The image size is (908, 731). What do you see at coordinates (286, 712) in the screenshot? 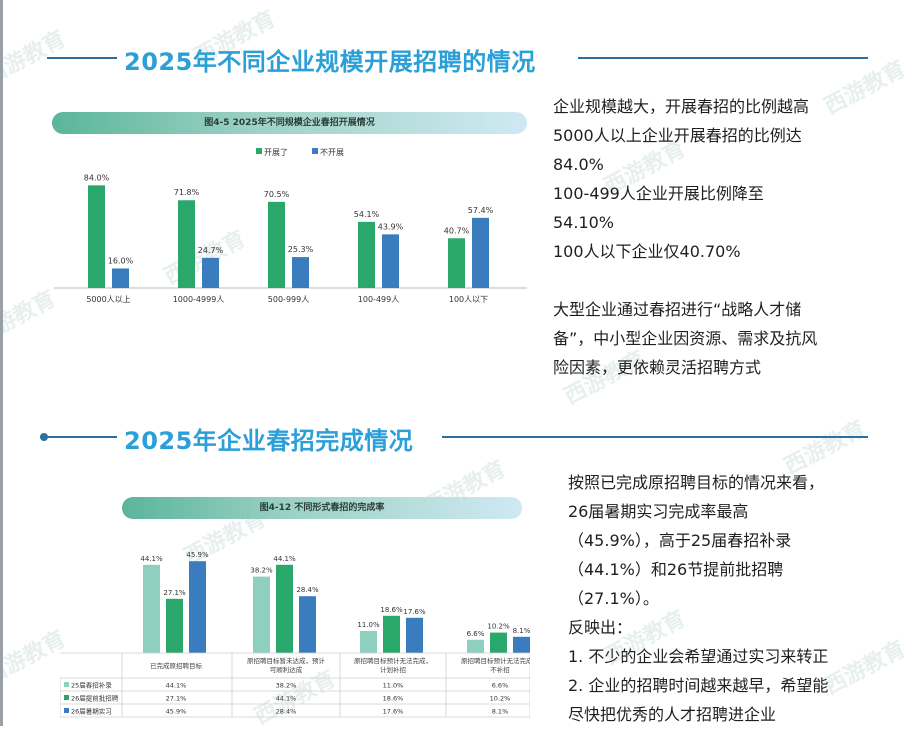
I see `chart2-table-value: 28.4%` at bounding box center [286, 712].